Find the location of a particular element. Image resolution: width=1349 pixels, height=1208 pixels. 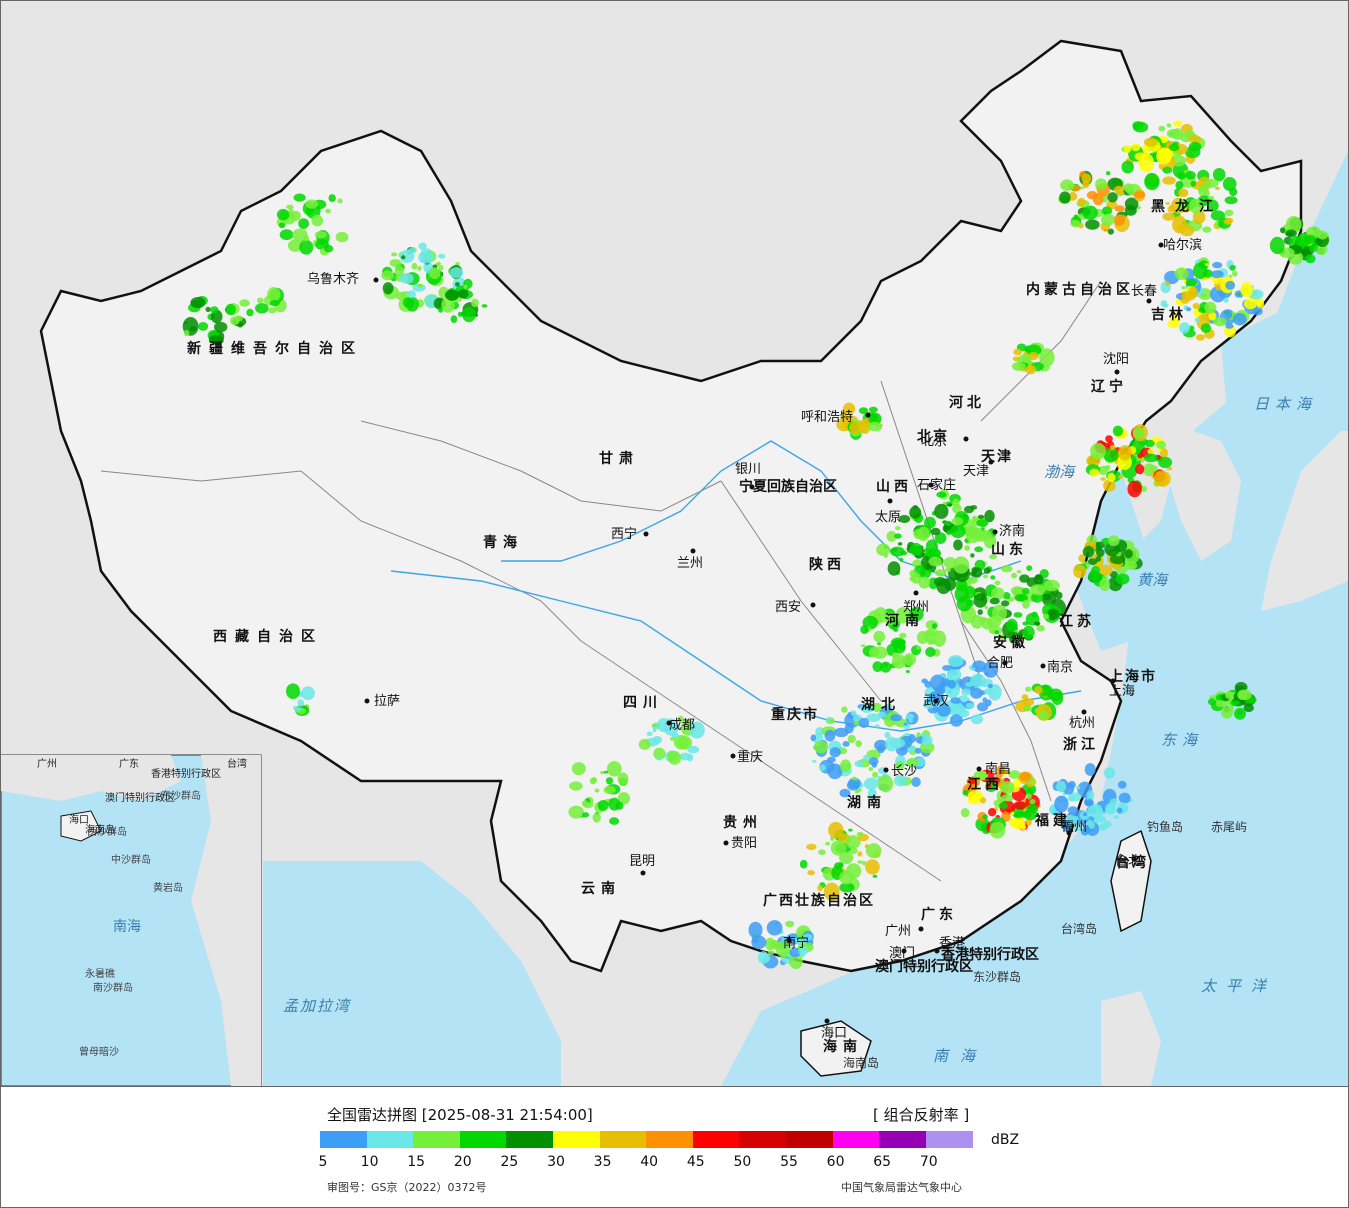

province-label-yunnan: 云南 is located at coordinates (601, 888).